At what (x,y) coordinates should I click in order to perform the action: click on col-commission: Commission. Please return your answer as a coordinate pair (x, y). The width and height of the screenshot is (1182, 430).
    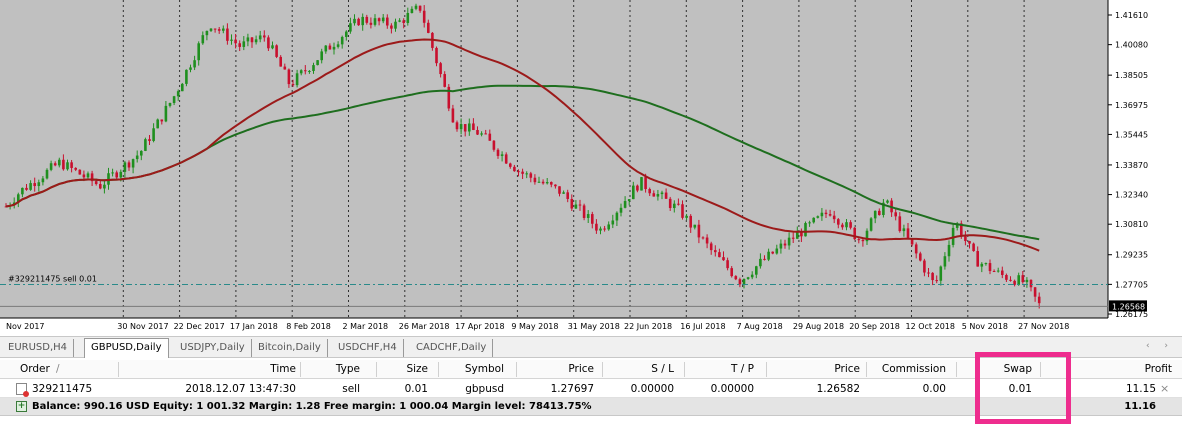
    Looking at the image, I should click on (913, 369).